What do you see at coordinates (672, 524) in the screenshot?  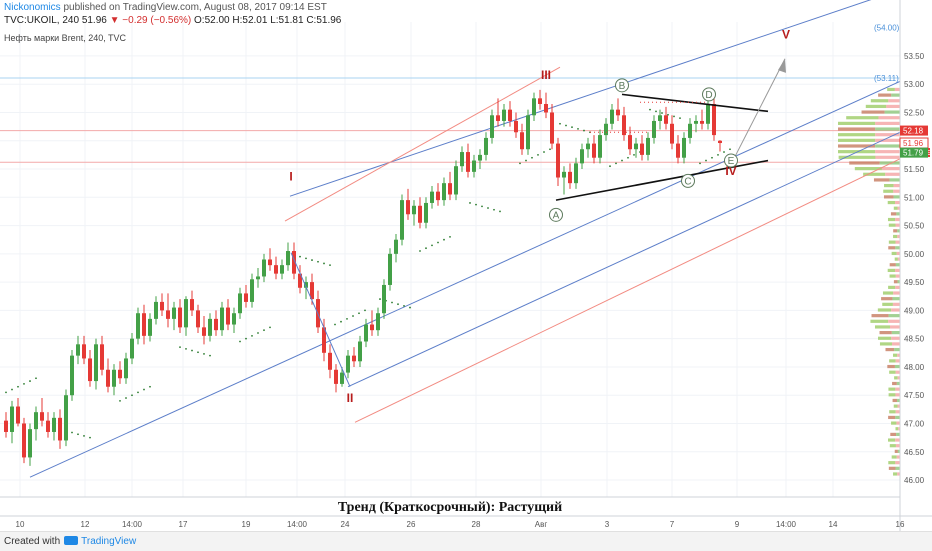 I see `time-tick-label: 7` at bounding box center [672, 524].